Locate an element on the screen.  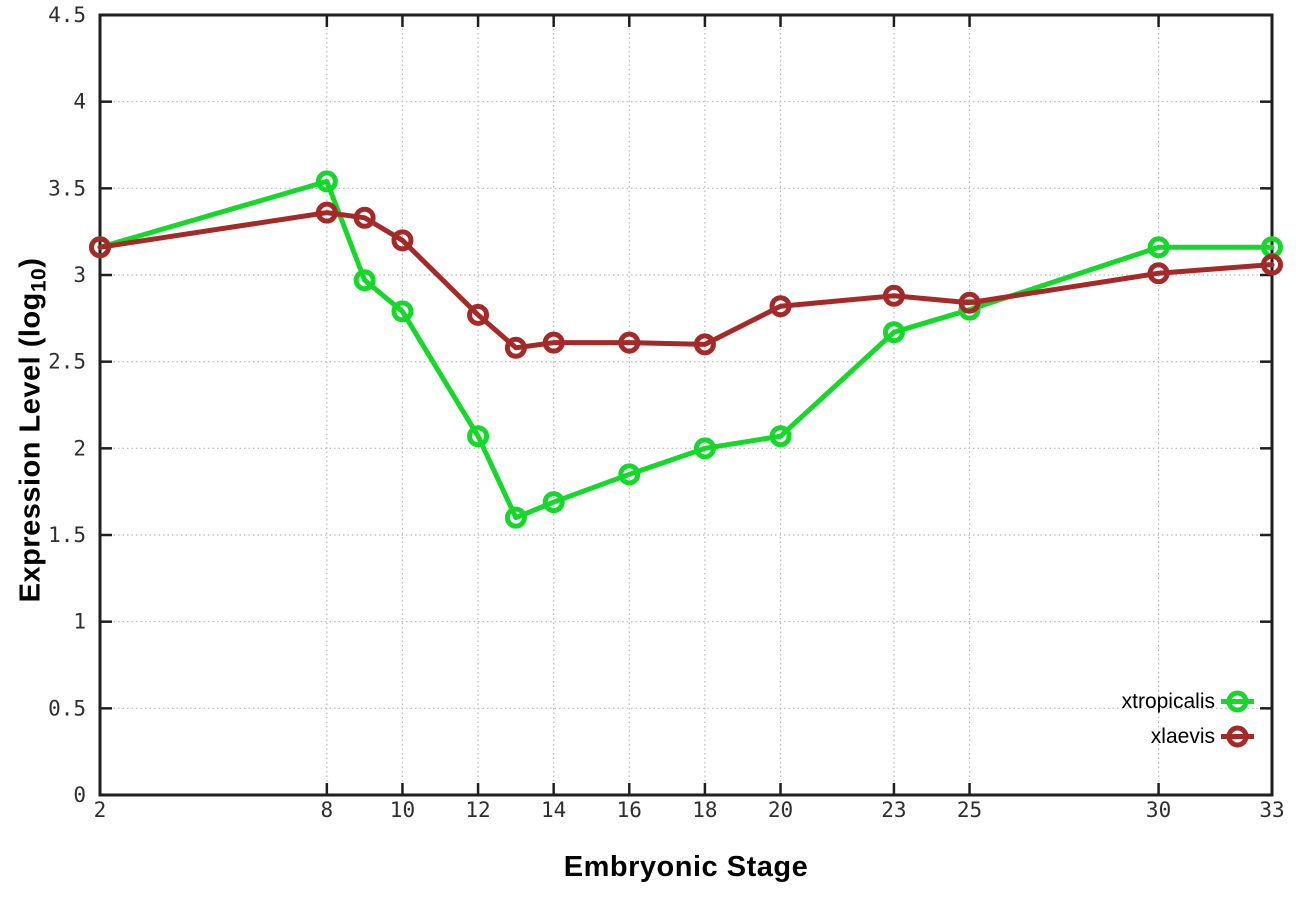
series-line-xlaevis is located at coordinates (686, 280).